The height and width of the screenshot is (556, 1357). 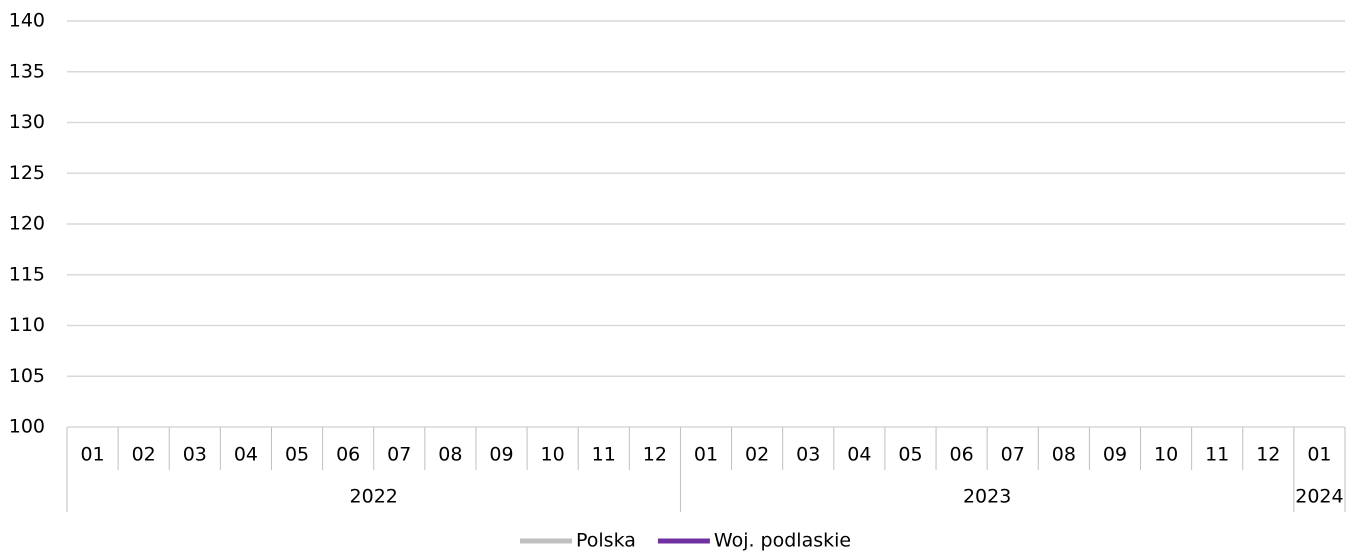 I want to click on y-tick-label: 125, so click(x=27, y=173).